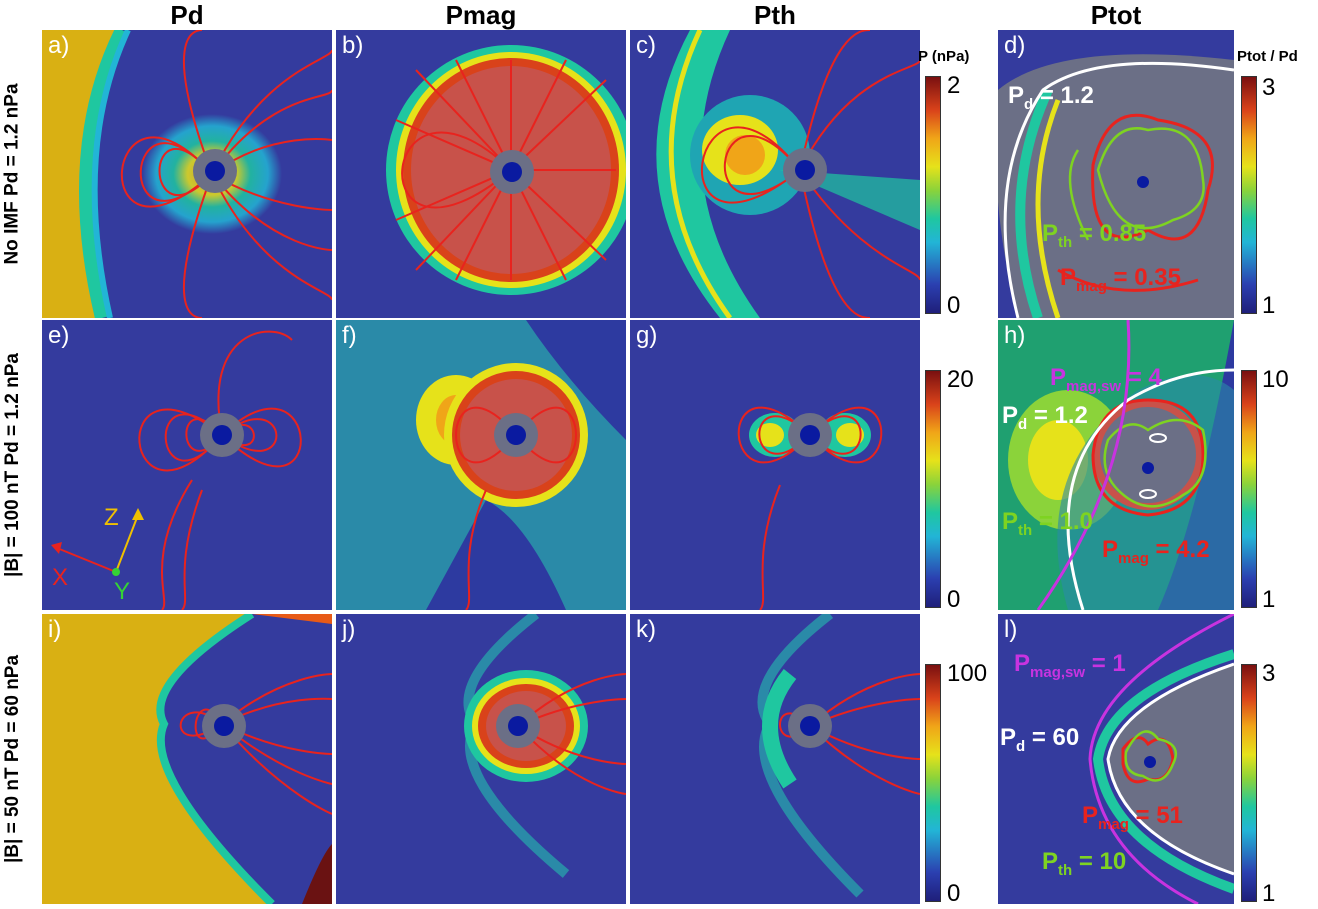 Image resolution: width=1318 pixels, height=909 pixels. Describe the element at coordinates (1269, 599) in the screenshot. I see `colorbar-ratio-row2-min: 1` at that location.